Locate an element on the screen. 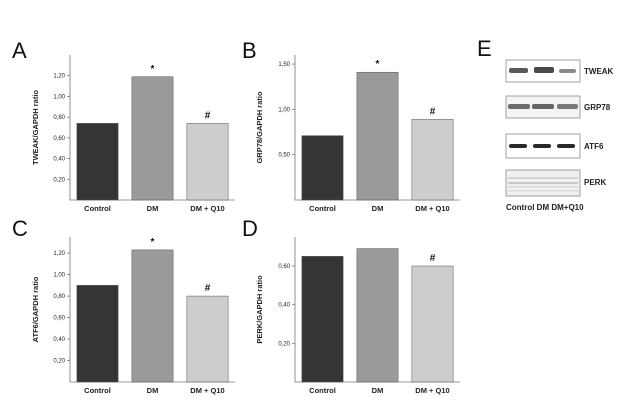  blot-tweak: TWEAK is located at coordinates (559, 71).